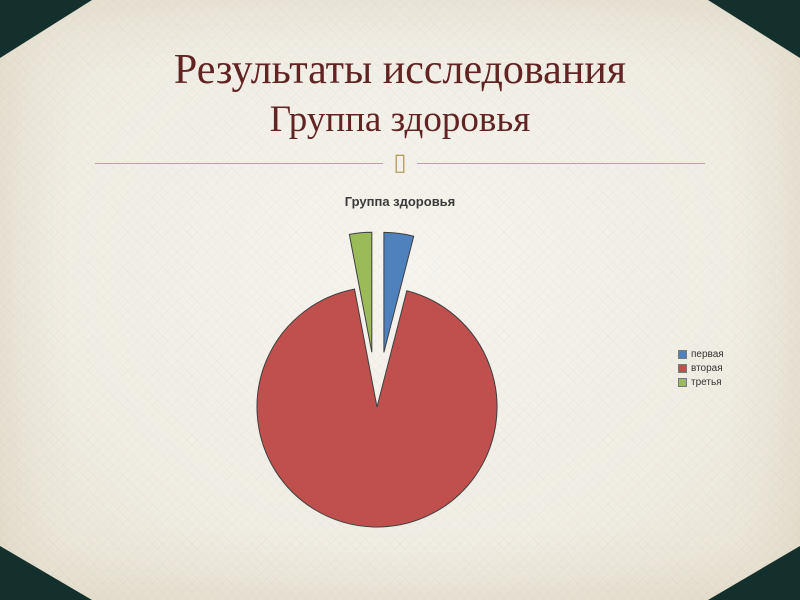  I want to click on legend-label: вторая, so click(707, 368).